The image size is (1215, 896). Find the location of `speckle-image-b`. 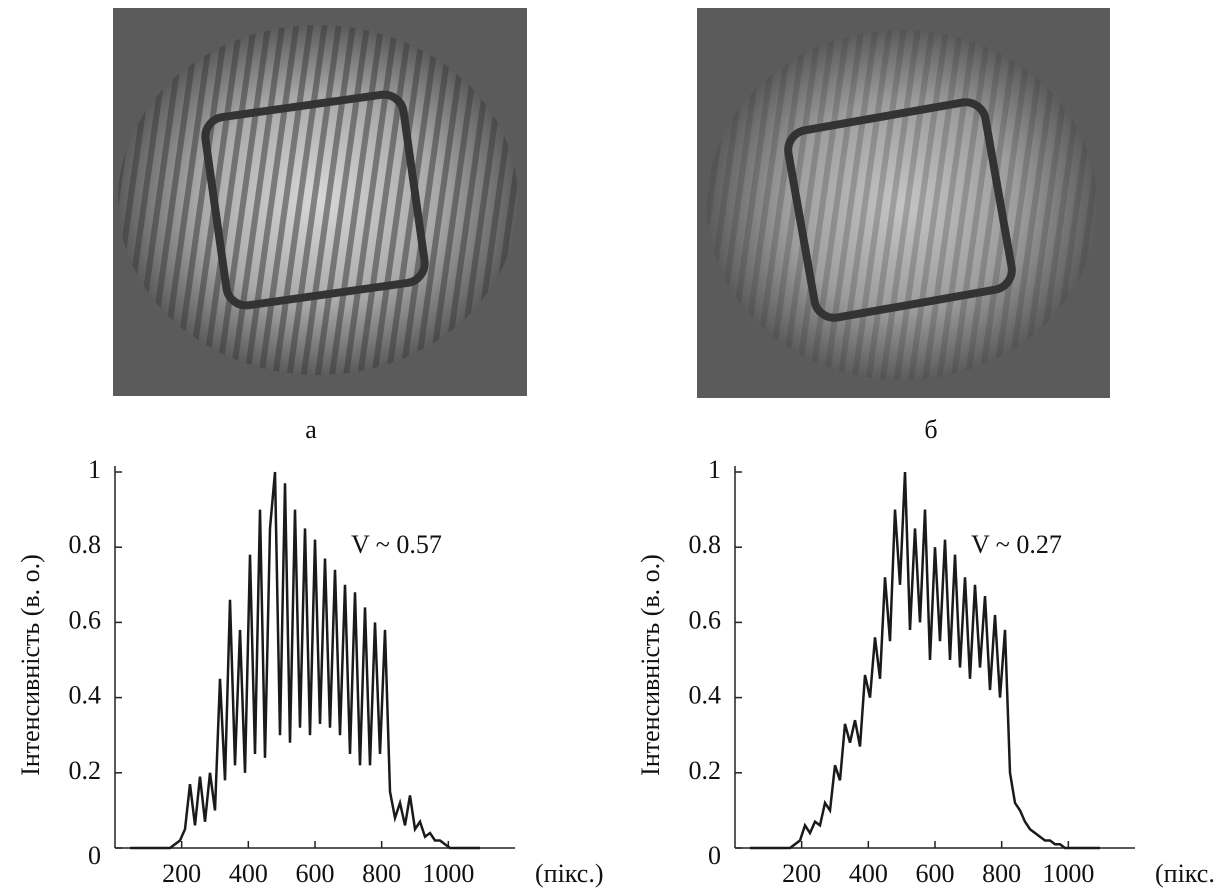

speckle-image-b is located at coordinates (903, 203).